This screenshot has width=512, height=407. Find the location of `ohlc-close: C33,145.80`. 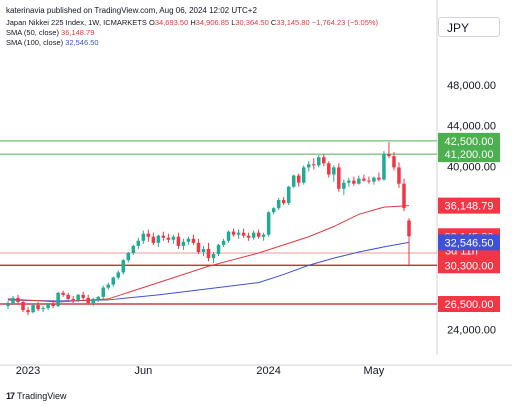

ohlc-close: C33,145.80 is located at coordinates (290, 22).